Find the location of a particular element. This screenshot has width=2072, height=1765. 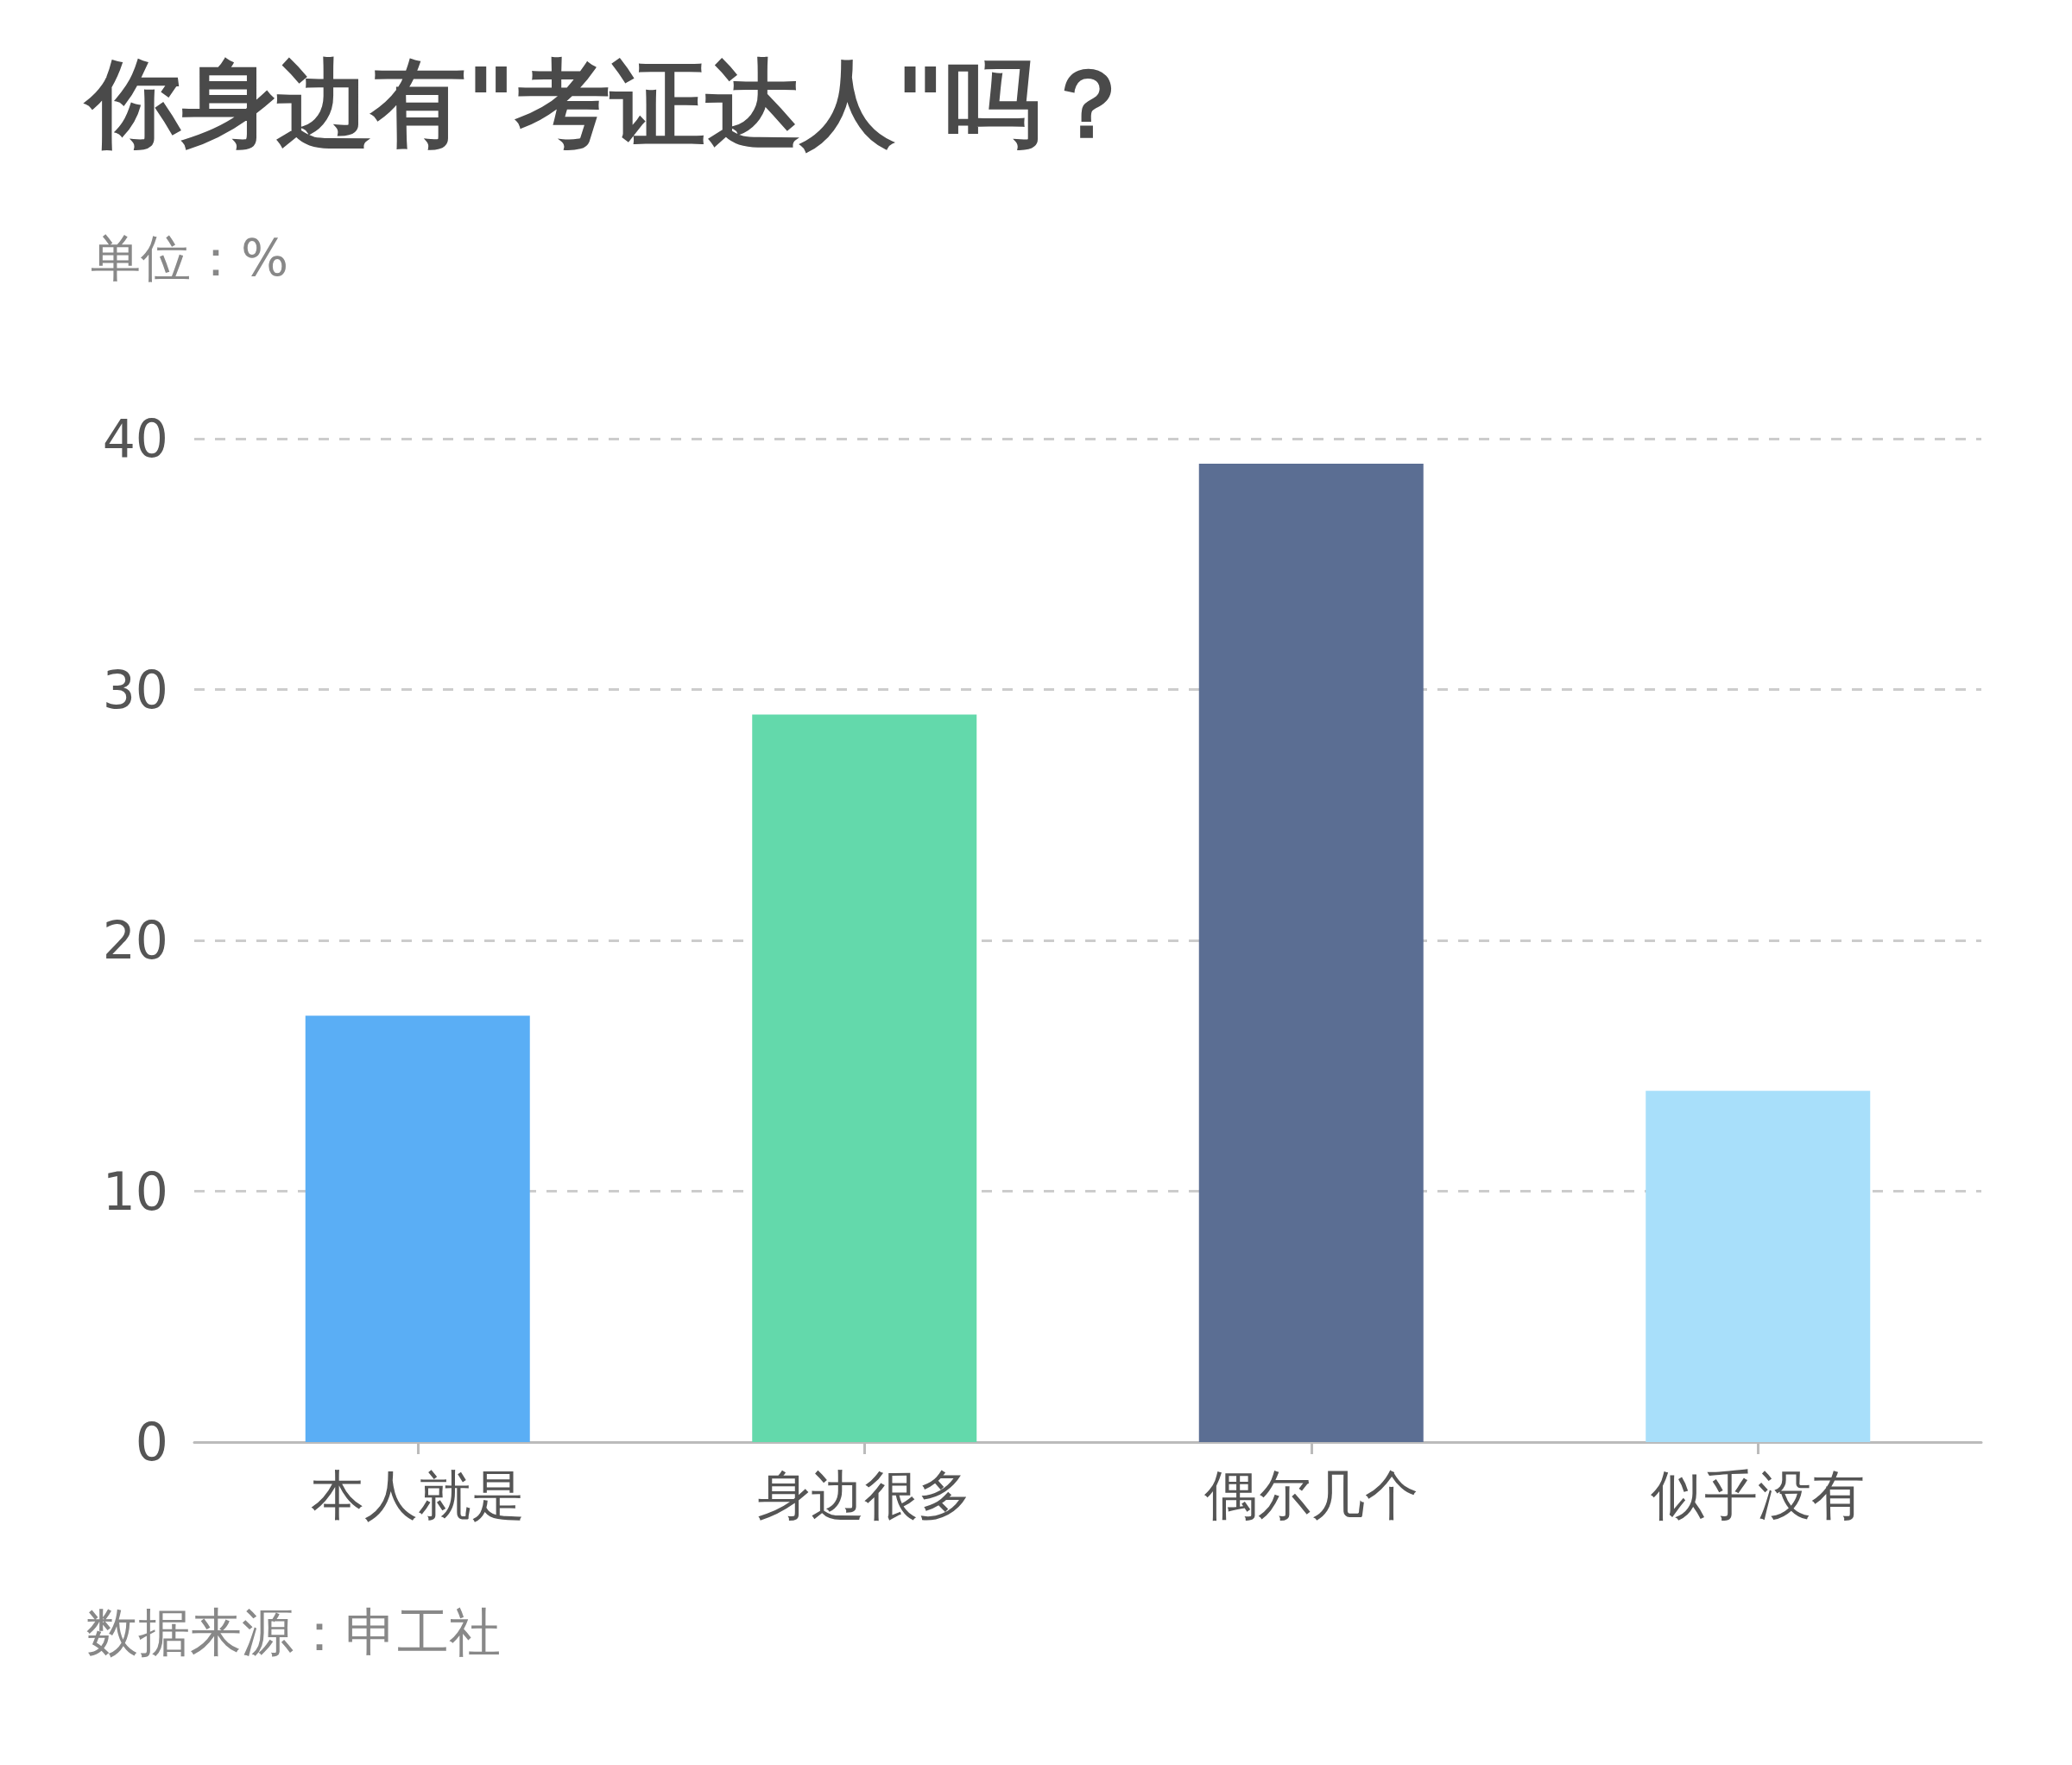

y-tick-label: 30 is located at coordinates (135, 689).